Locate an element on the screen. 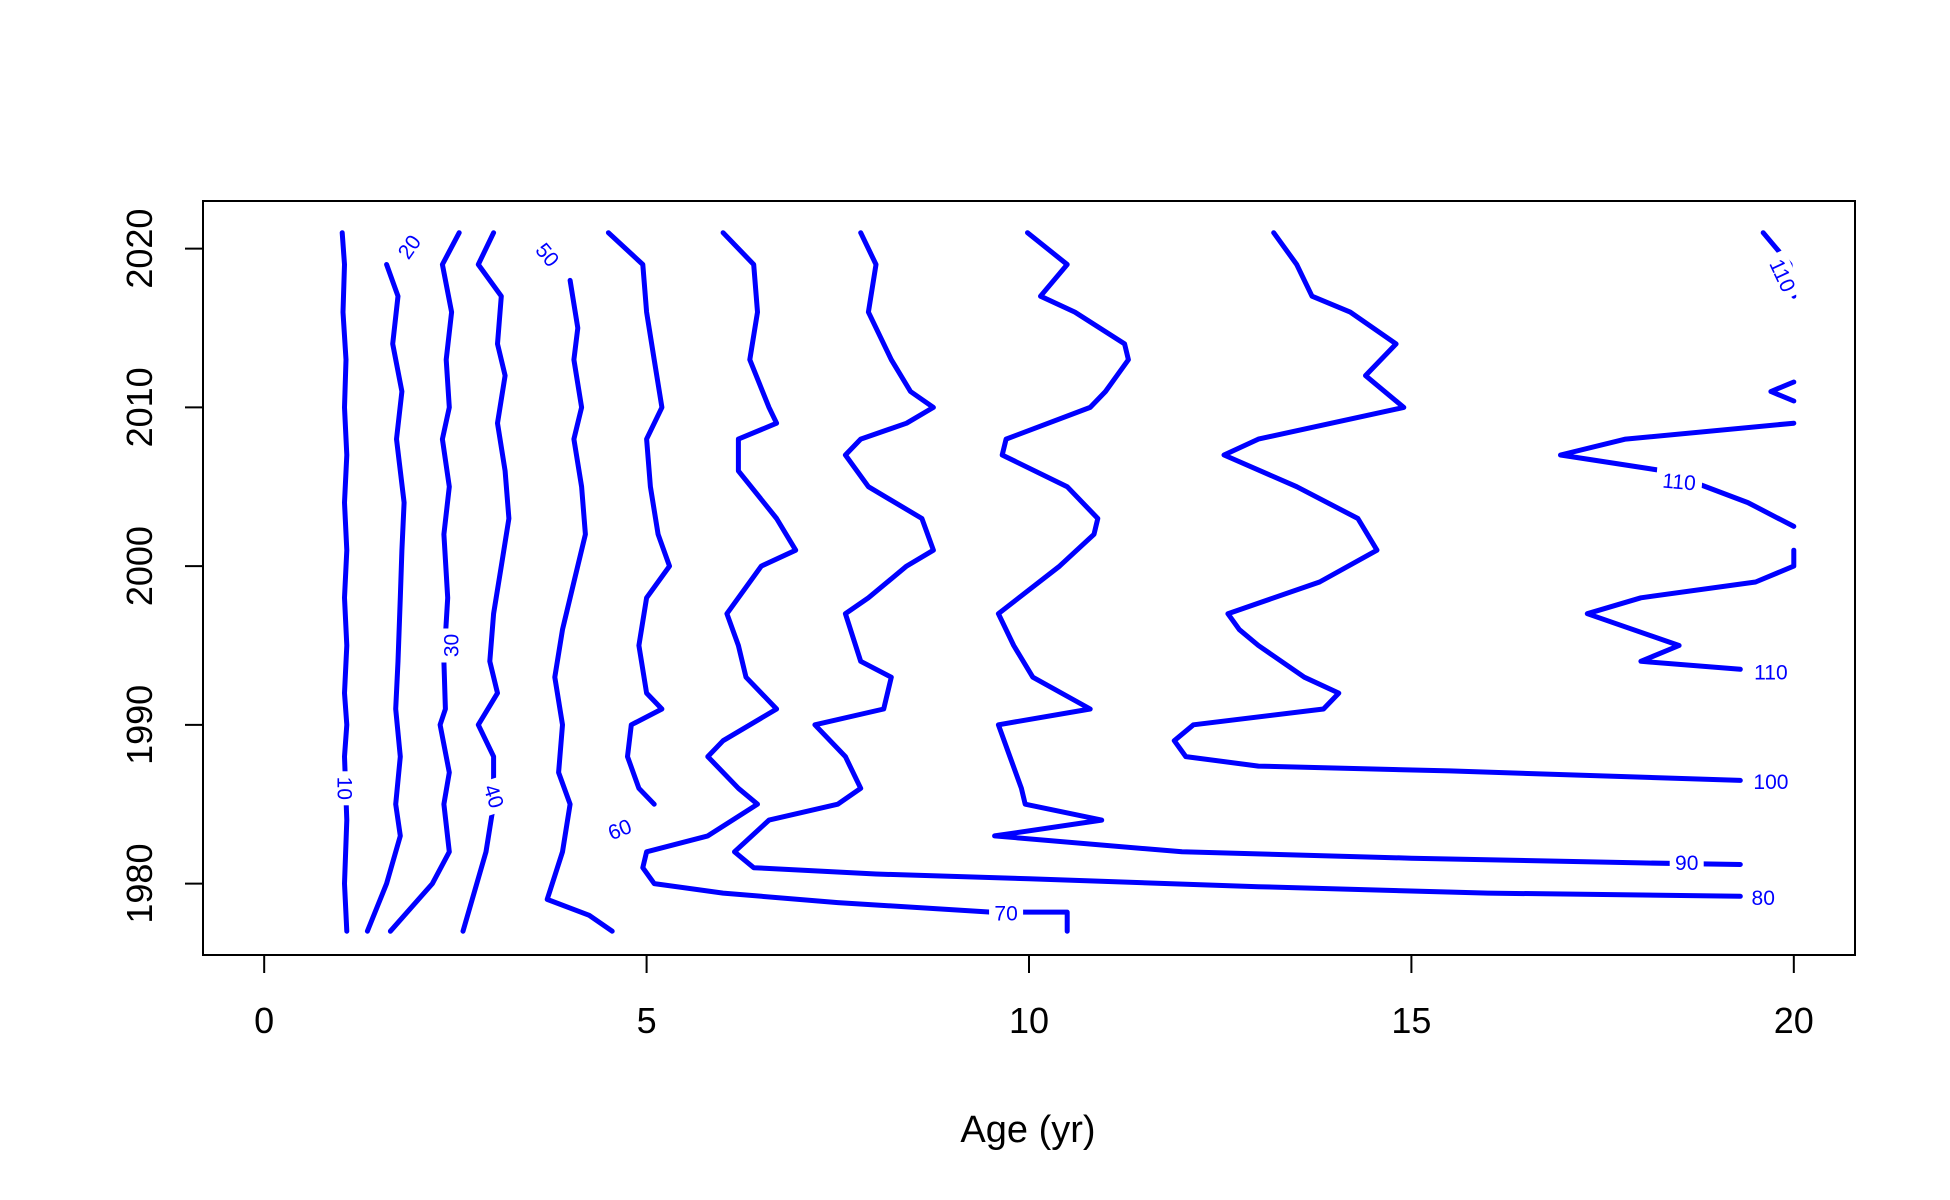 Image resolution: width=1950 pixels, height=1200 pixels. x-tick-label: 10 is located at coordinates (1029, 1020).